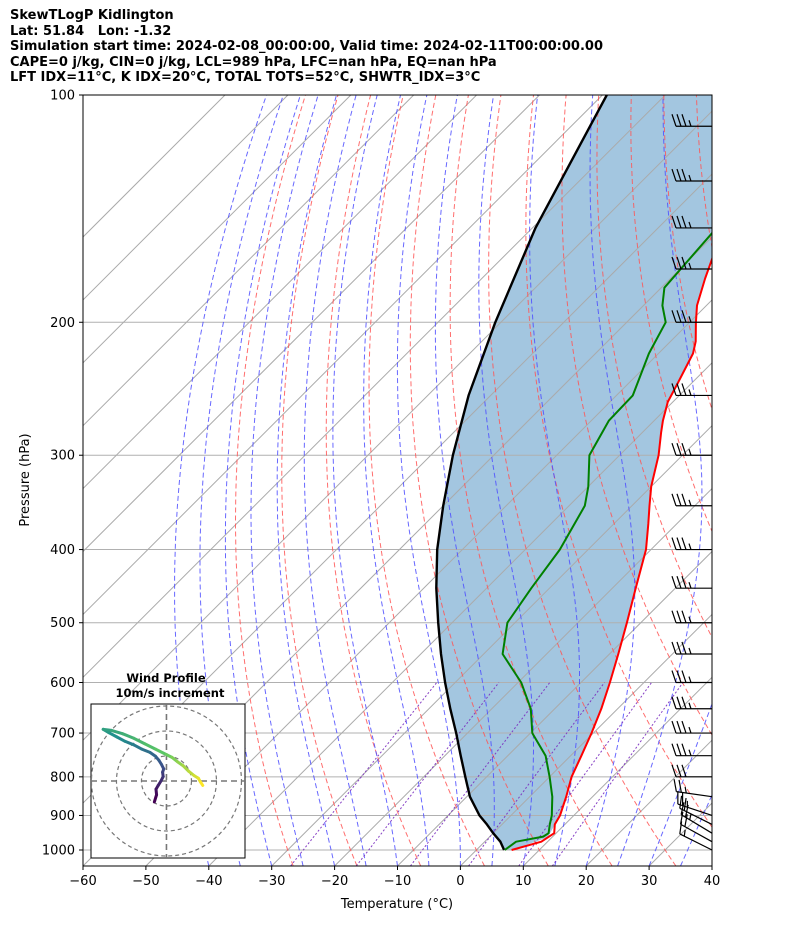  What do you see at coordinates (460, 881) in the screenshot?
I see `x-tick-label: 0` at bounding box center [460, 881].